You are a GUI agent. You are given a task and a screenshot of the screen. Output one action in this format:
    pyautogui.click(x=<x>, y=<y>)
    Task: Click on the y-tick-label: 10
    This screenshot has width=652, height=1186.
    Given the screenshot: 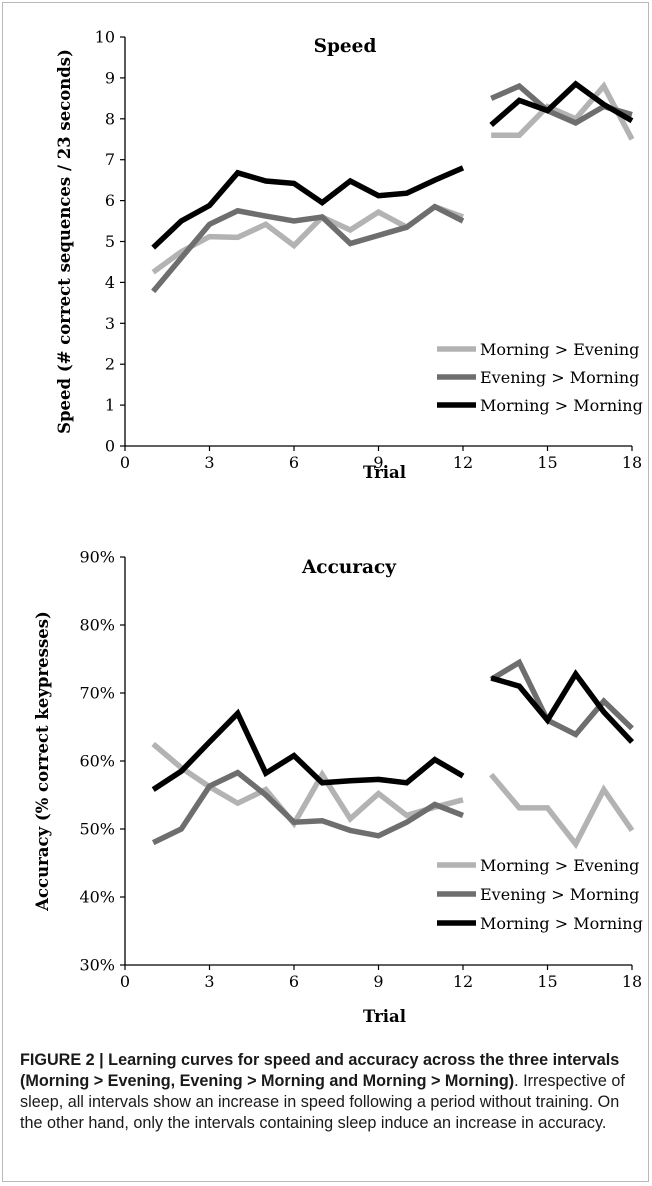 What is the action you would take?
    pyautogui.click(x=105, y=37)
    